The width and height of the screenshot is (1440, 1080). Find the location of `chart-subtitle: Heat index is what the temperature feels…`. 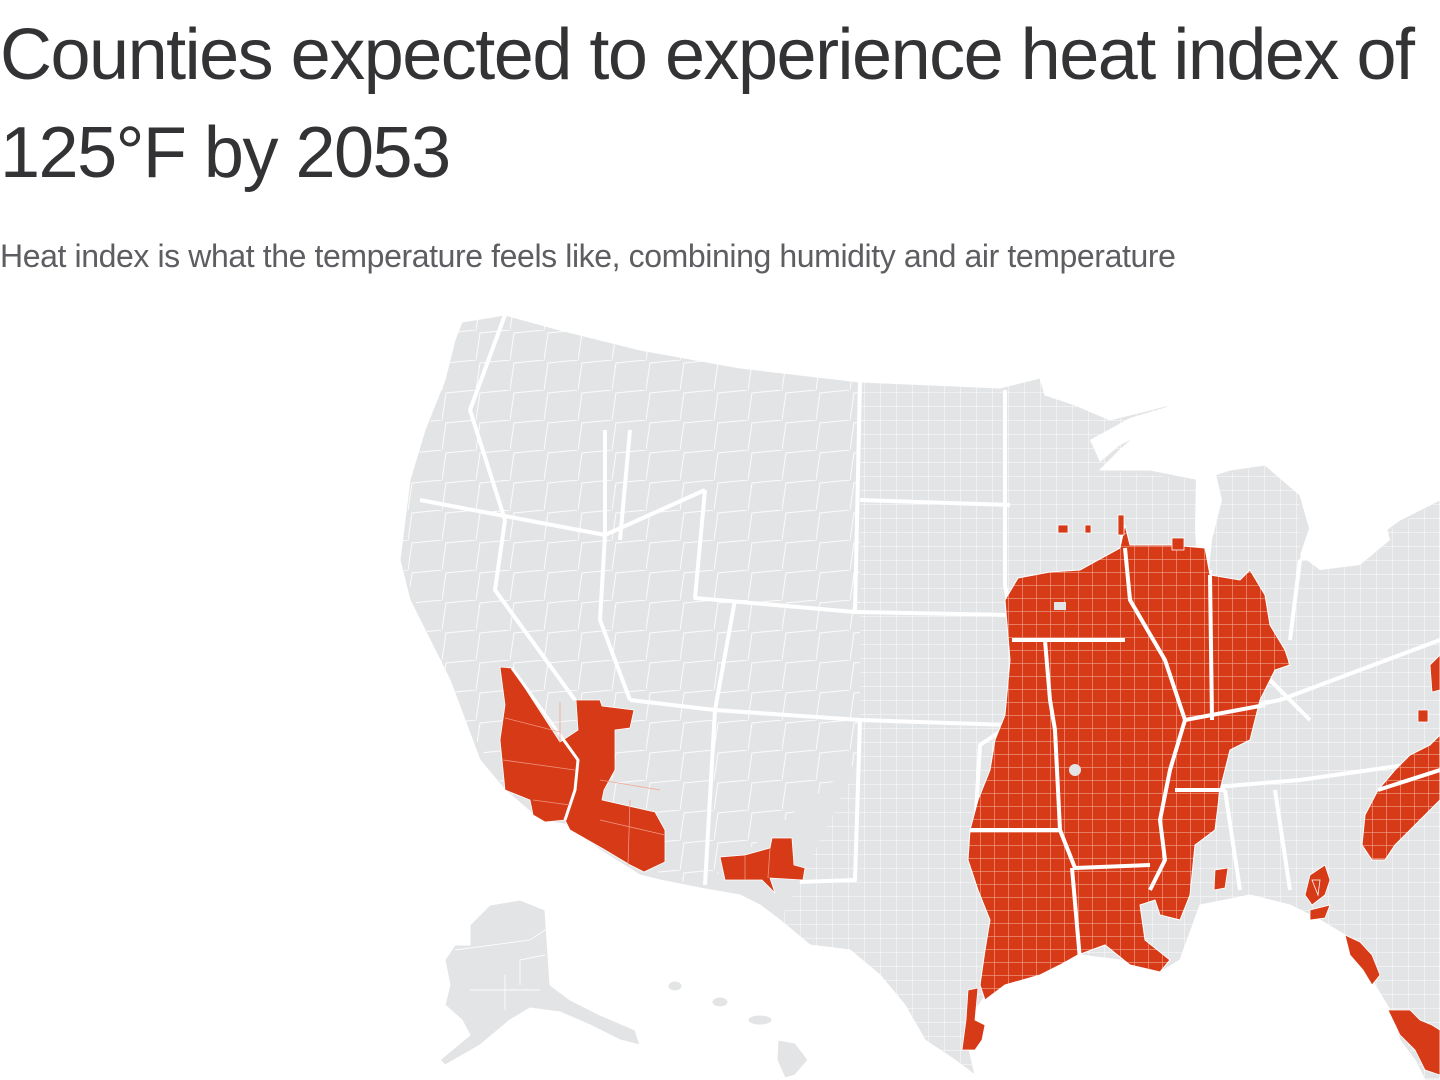

chart-subtitle: Heat index is what the temperature feels… is located at coordinates (588, 256).